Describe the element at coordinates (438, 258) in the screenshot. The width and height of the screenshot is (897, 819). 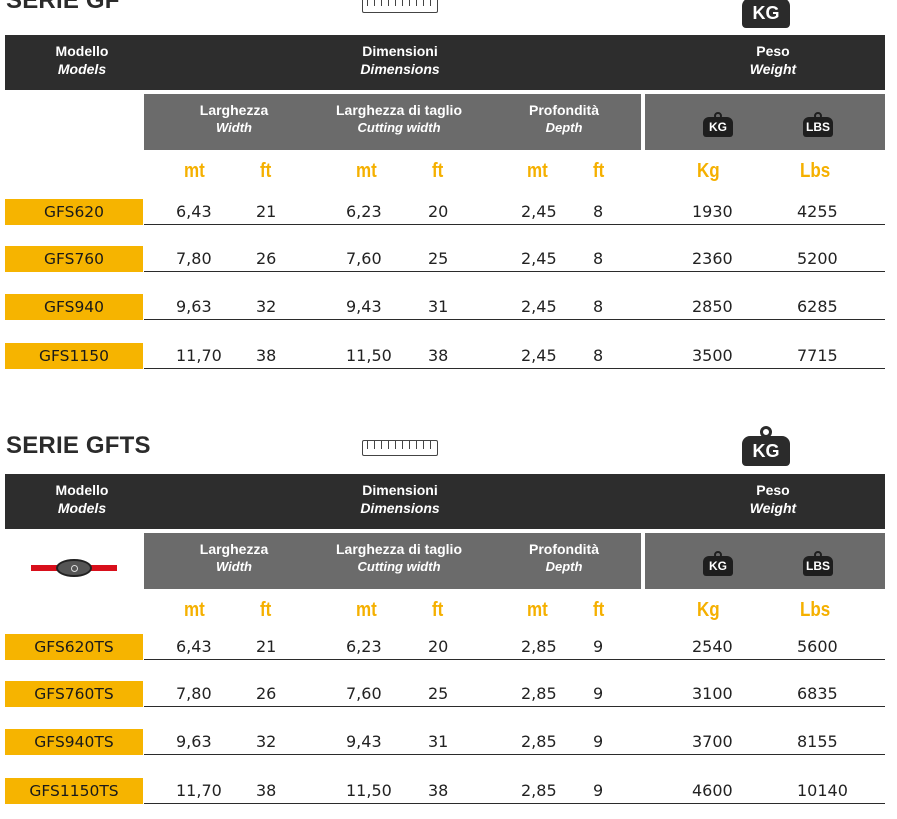
I see `cell-c-ft: 25` at that location.